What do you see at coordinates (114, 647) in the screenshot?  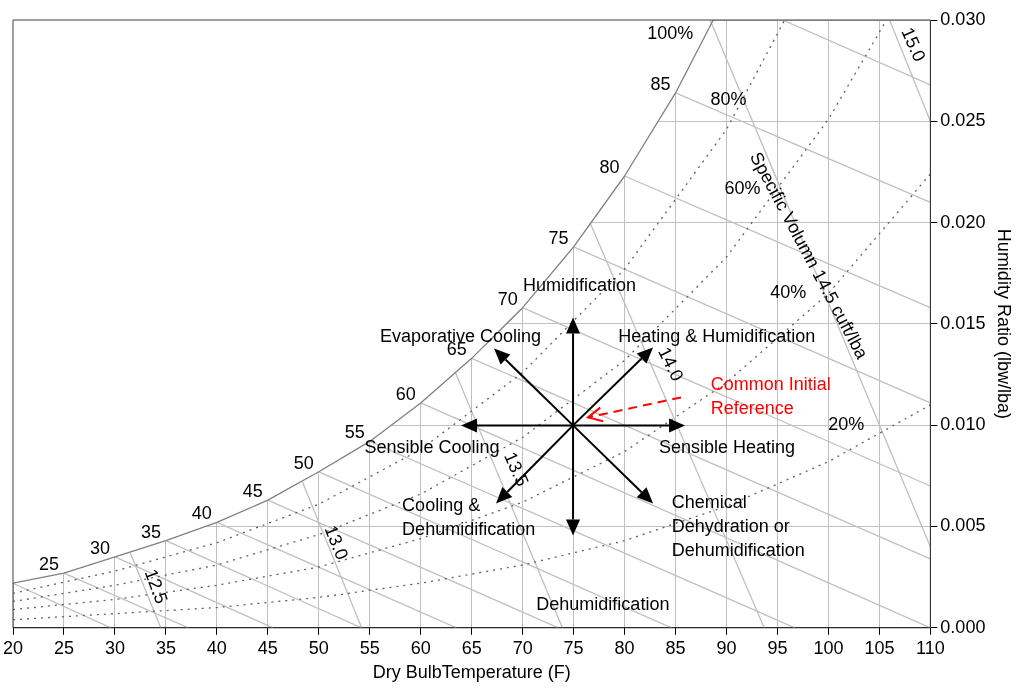 I see `x-tick-label: 30` at bounding box center [114, 647].